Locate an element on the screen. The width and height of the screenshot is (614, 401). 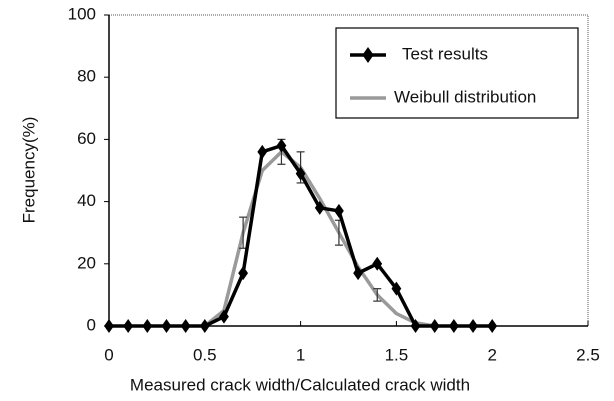
y-tick-label: 20 is located at coordinates (86, 262).